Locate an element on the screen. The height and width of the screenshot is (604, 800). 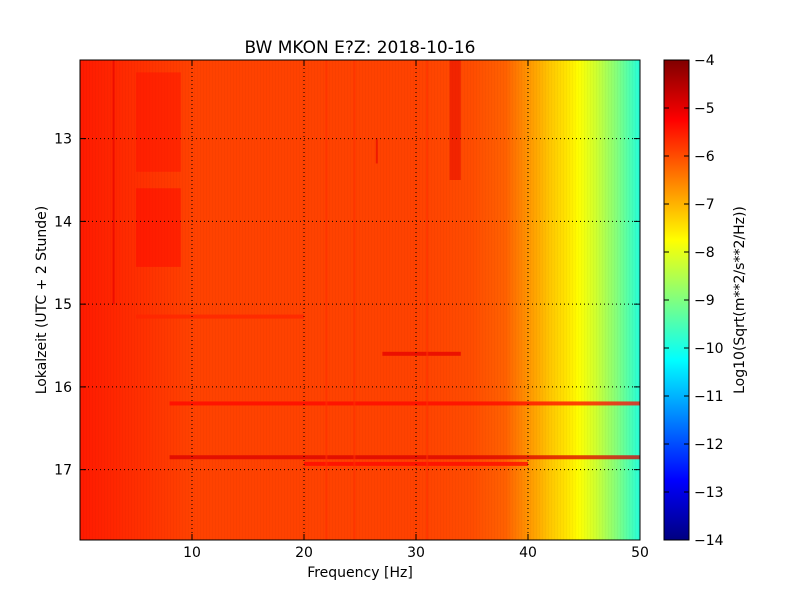
colorbar-tick-label-1: −5 is located at coordinates (704, 109).